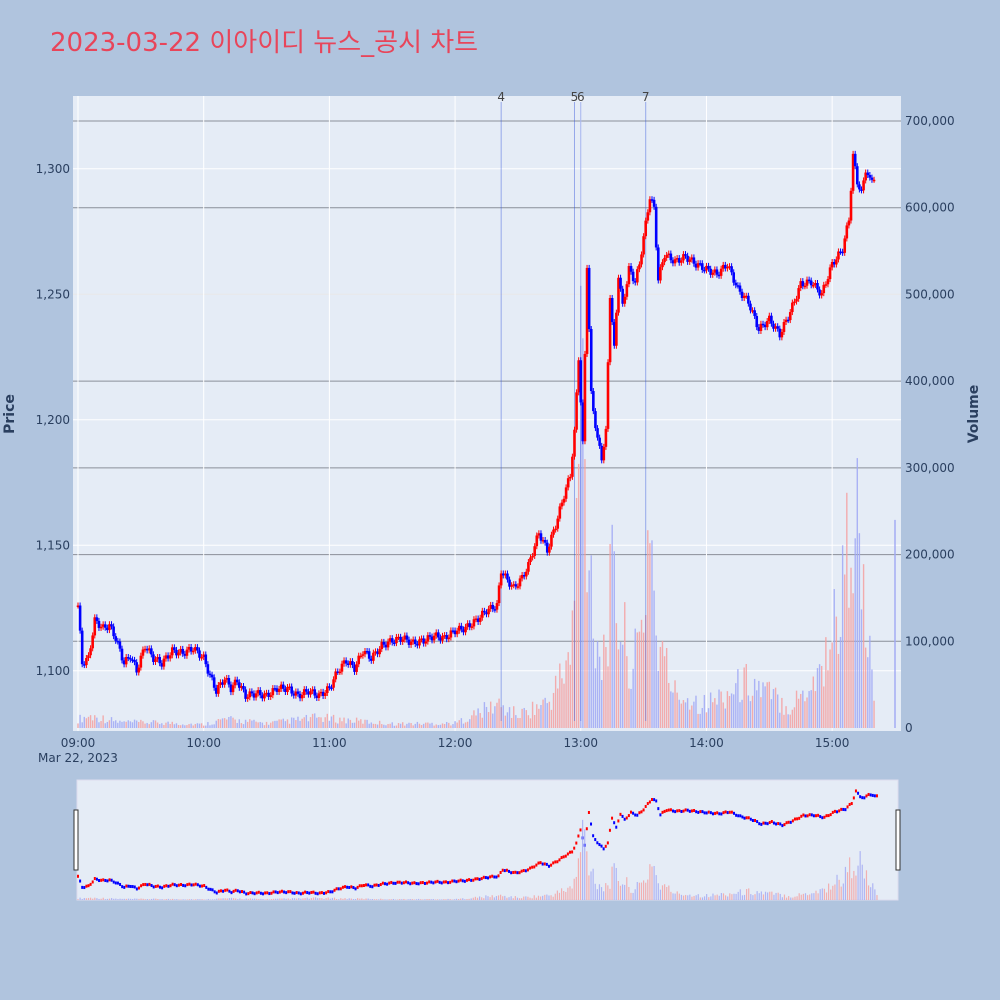  I want to click on range-slider-handle-left, so click(76, 840).